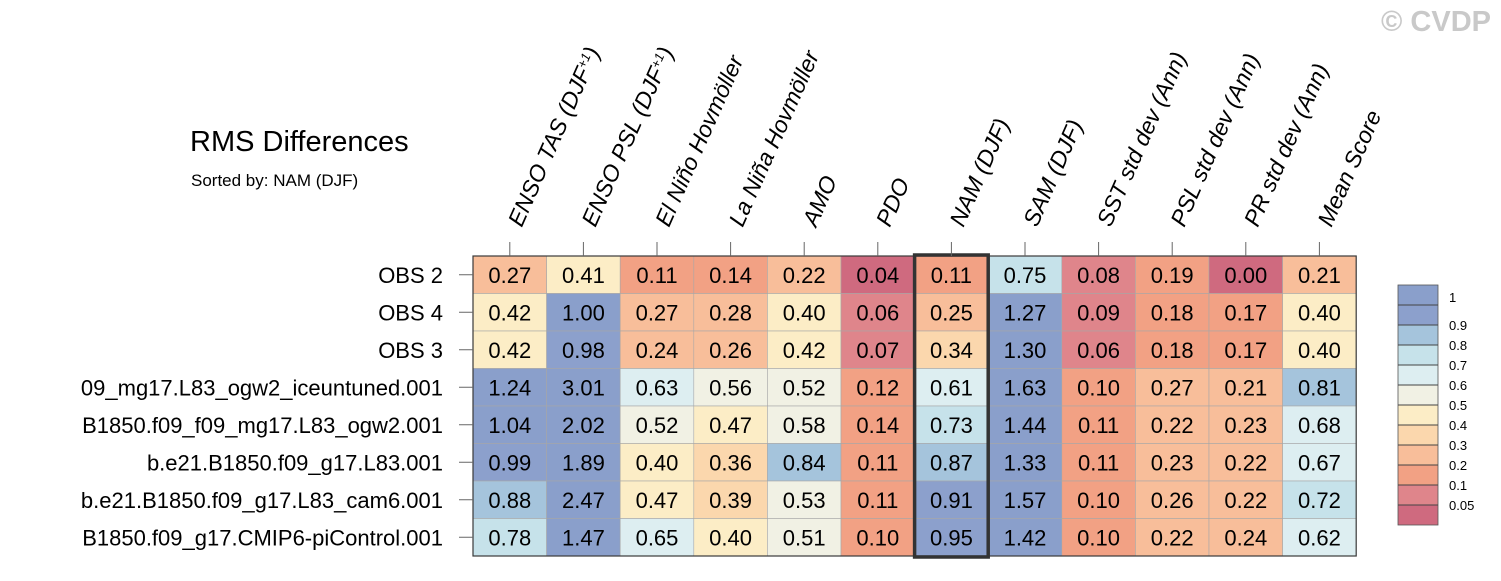  I want to click on cell-value: 0.17, so click(1245, 350).